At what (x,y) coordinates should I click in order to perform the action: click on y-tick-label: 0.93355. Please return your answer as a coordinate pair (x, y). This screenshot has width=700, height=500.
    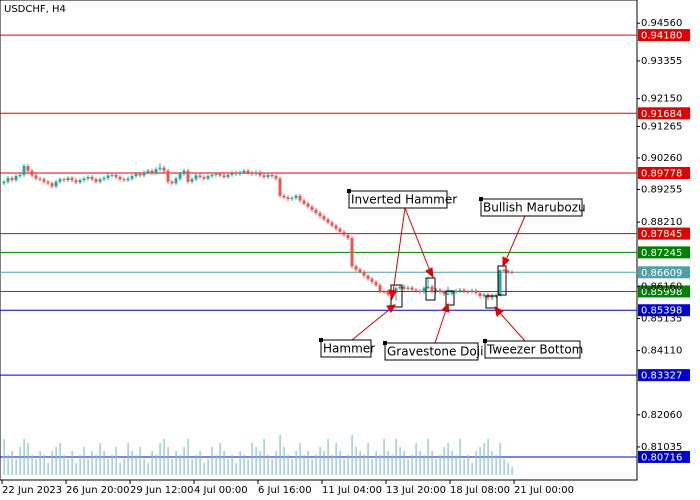
    Looking at the image, I should click on (661, 61).